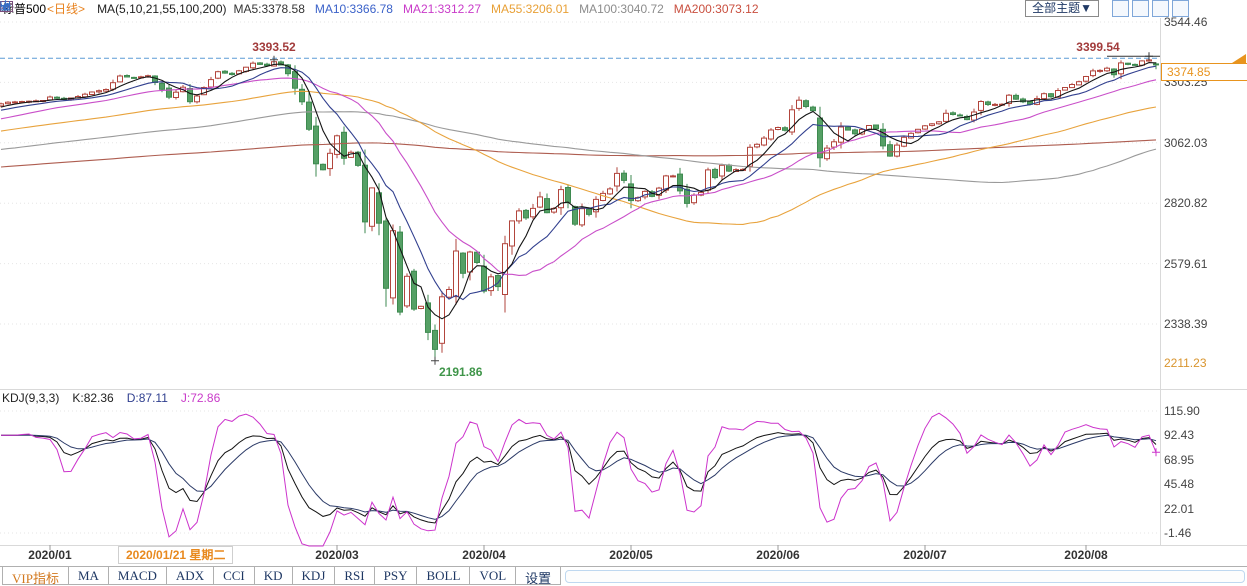 The image size is (1247, 586). I want to click on indicator-tab-cci: CCI, so click(234, 576).